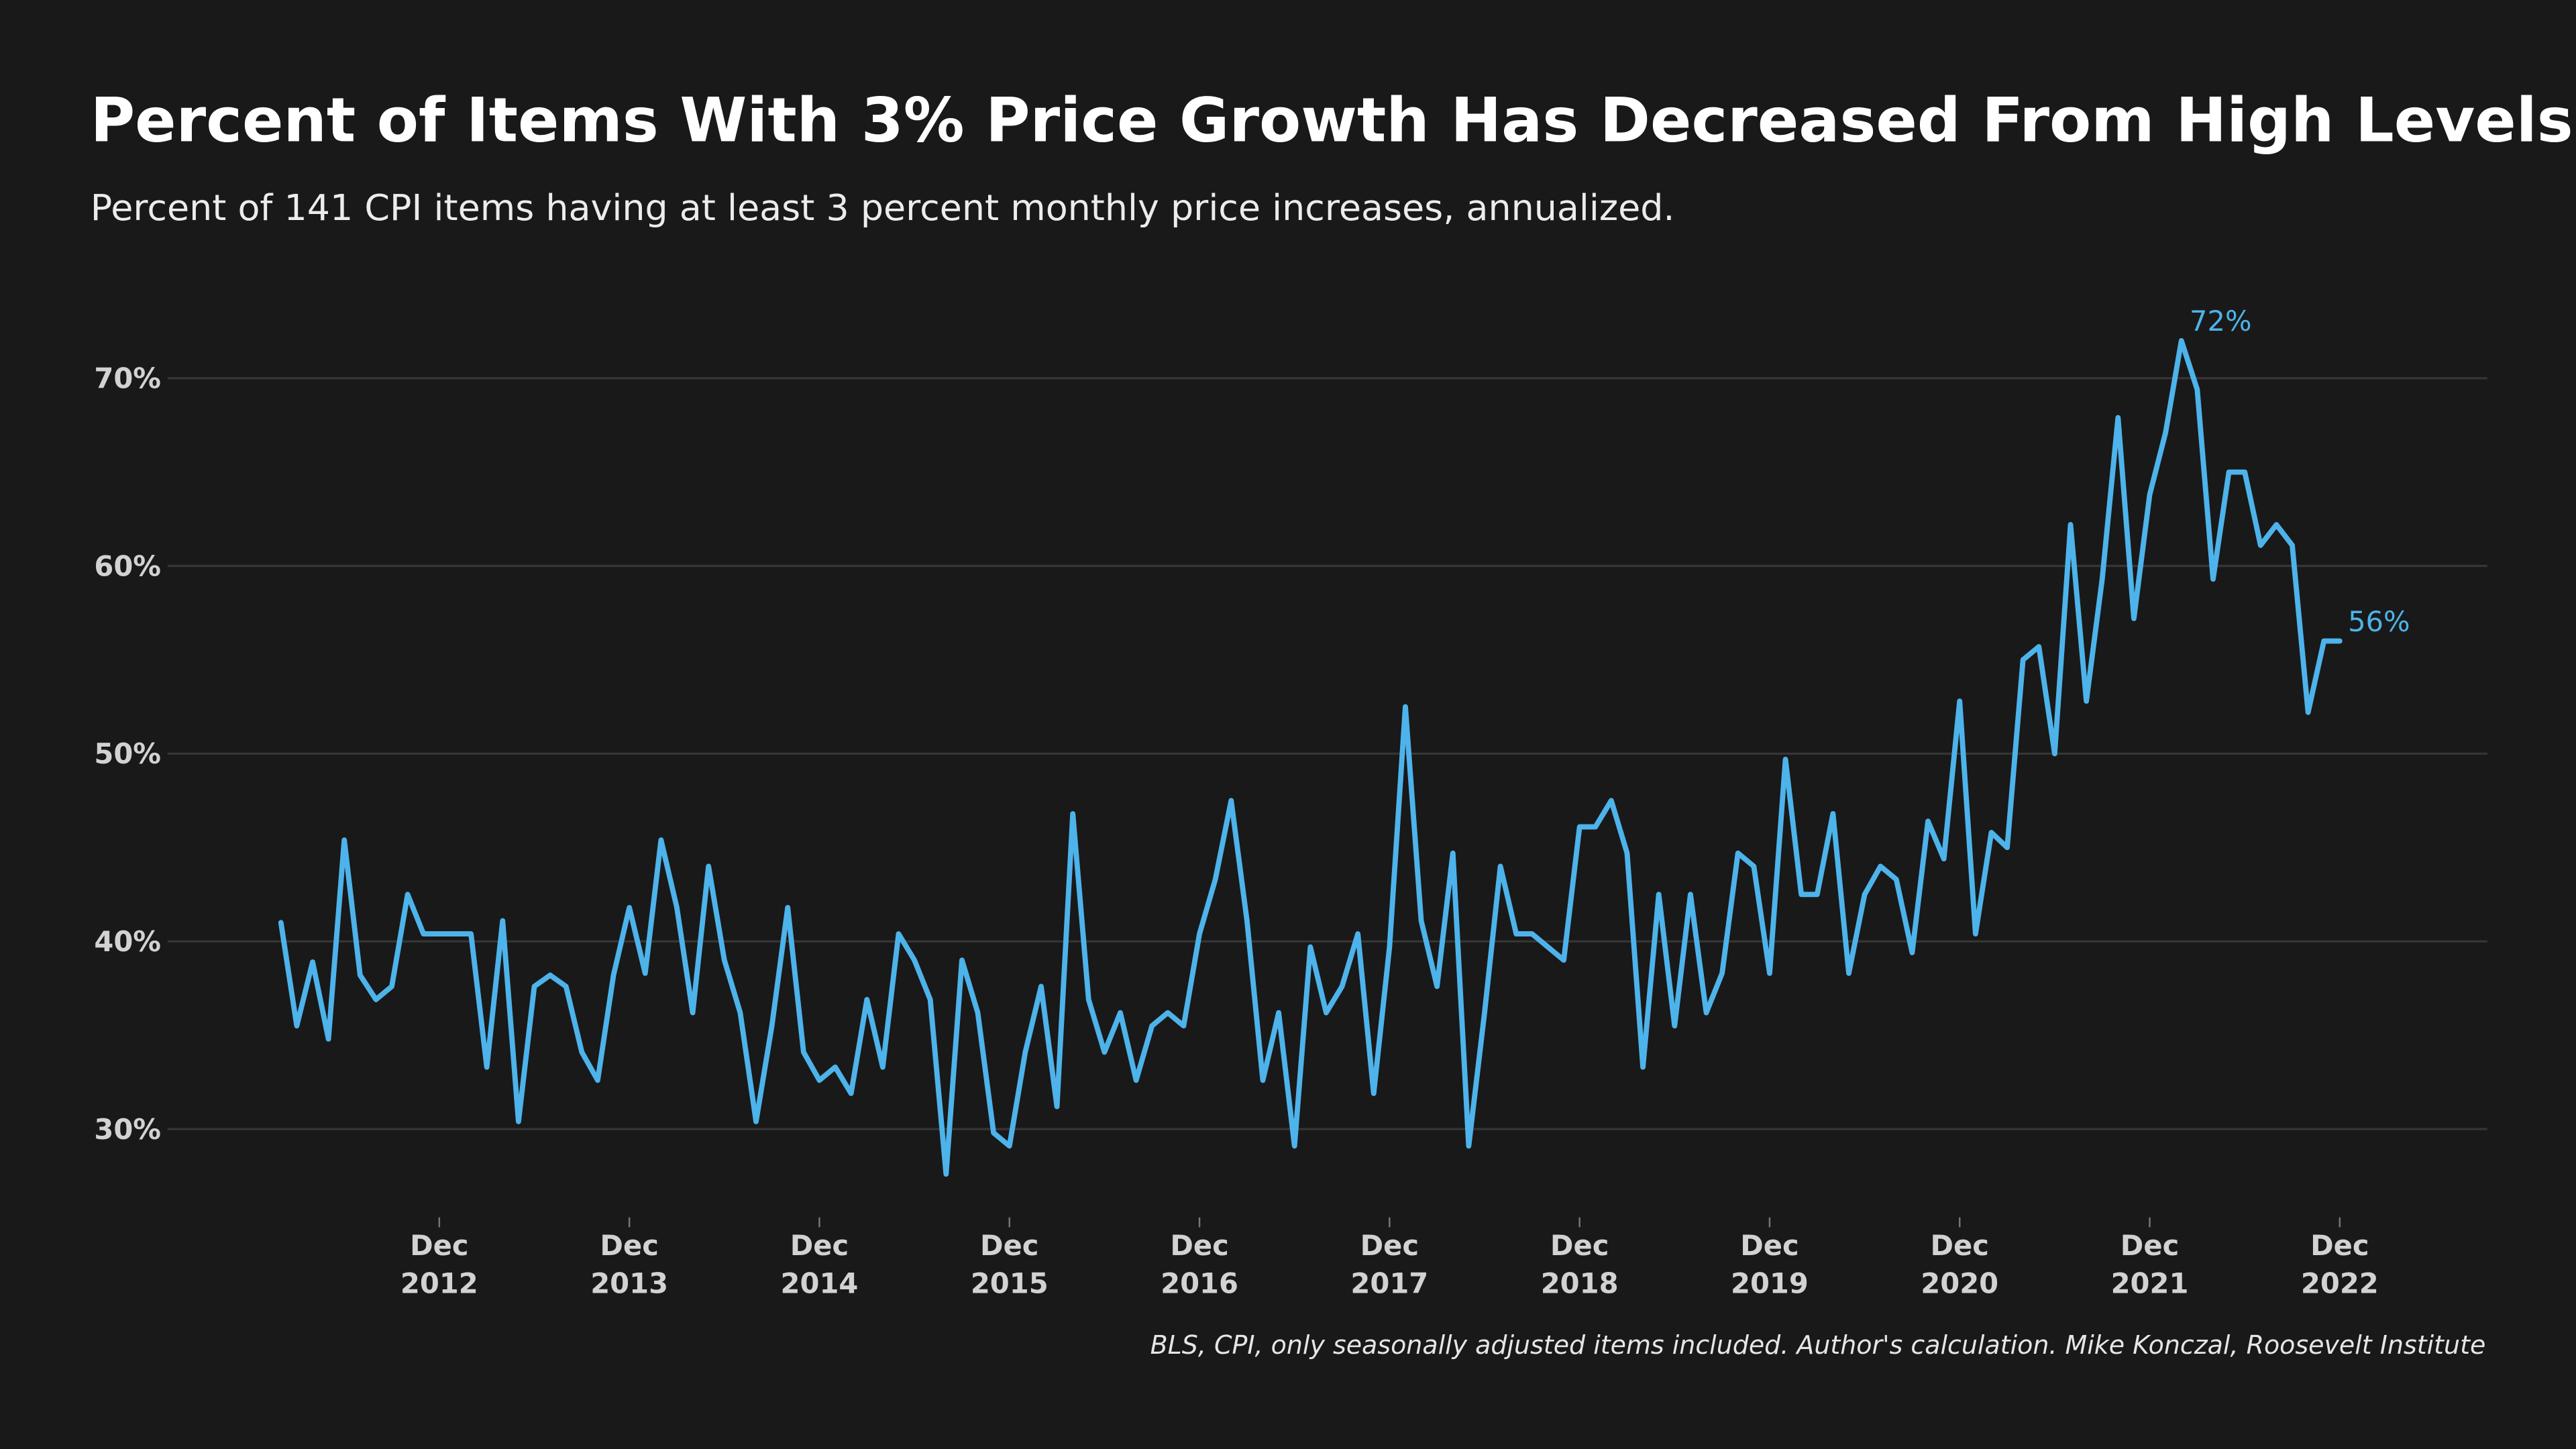 Image resolution: width=2576 pixels, height=1449 pixels. I want to click on x-tick-label: Dec 2017, so click(1389, 1264).